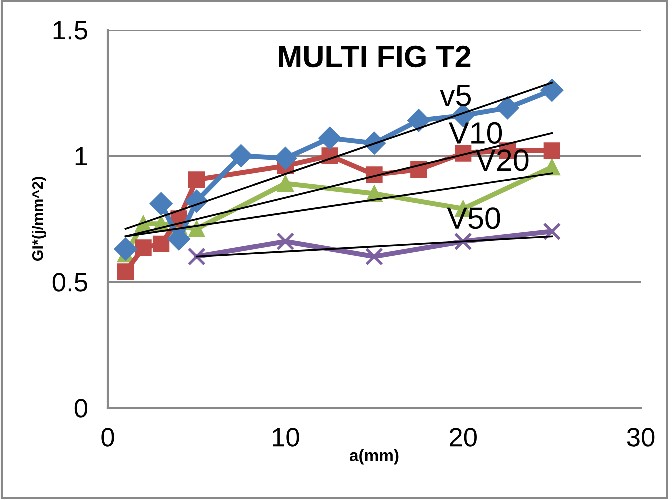  Describe the element at coordinates (502, 161) in the screenshot. I see `annotation: V20` at that location.